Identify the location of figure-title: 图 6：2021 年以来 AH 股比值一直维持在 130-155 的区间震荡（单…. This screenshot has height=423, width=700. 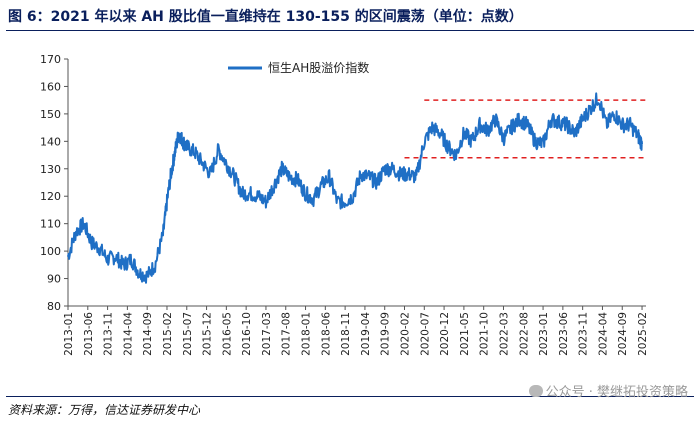
(265, 17).